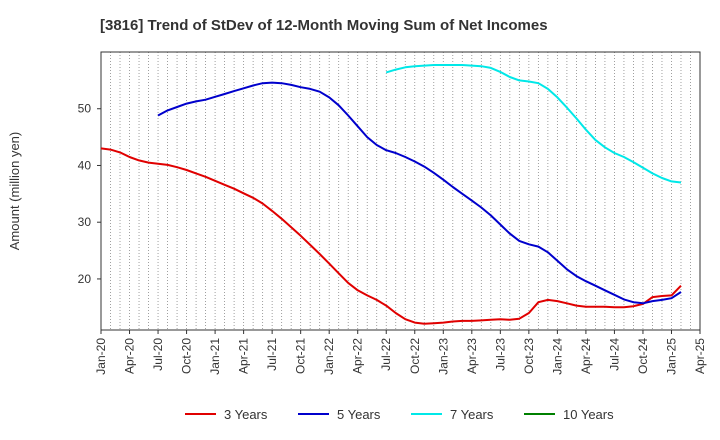  I want to click on x-tick-label: Jul-24, so click(614, 354).